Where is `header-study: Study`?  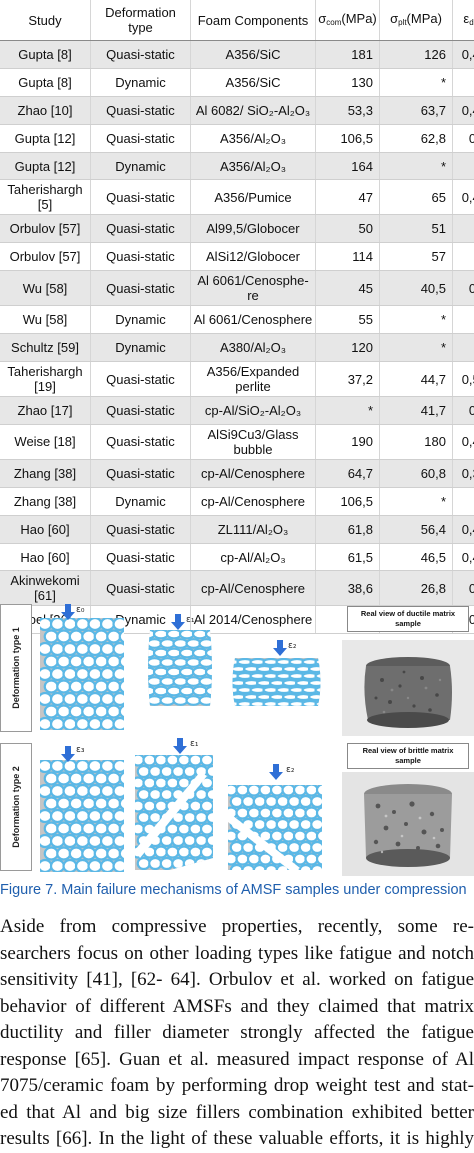 header-study: Study is located at coordinates (45, 20).